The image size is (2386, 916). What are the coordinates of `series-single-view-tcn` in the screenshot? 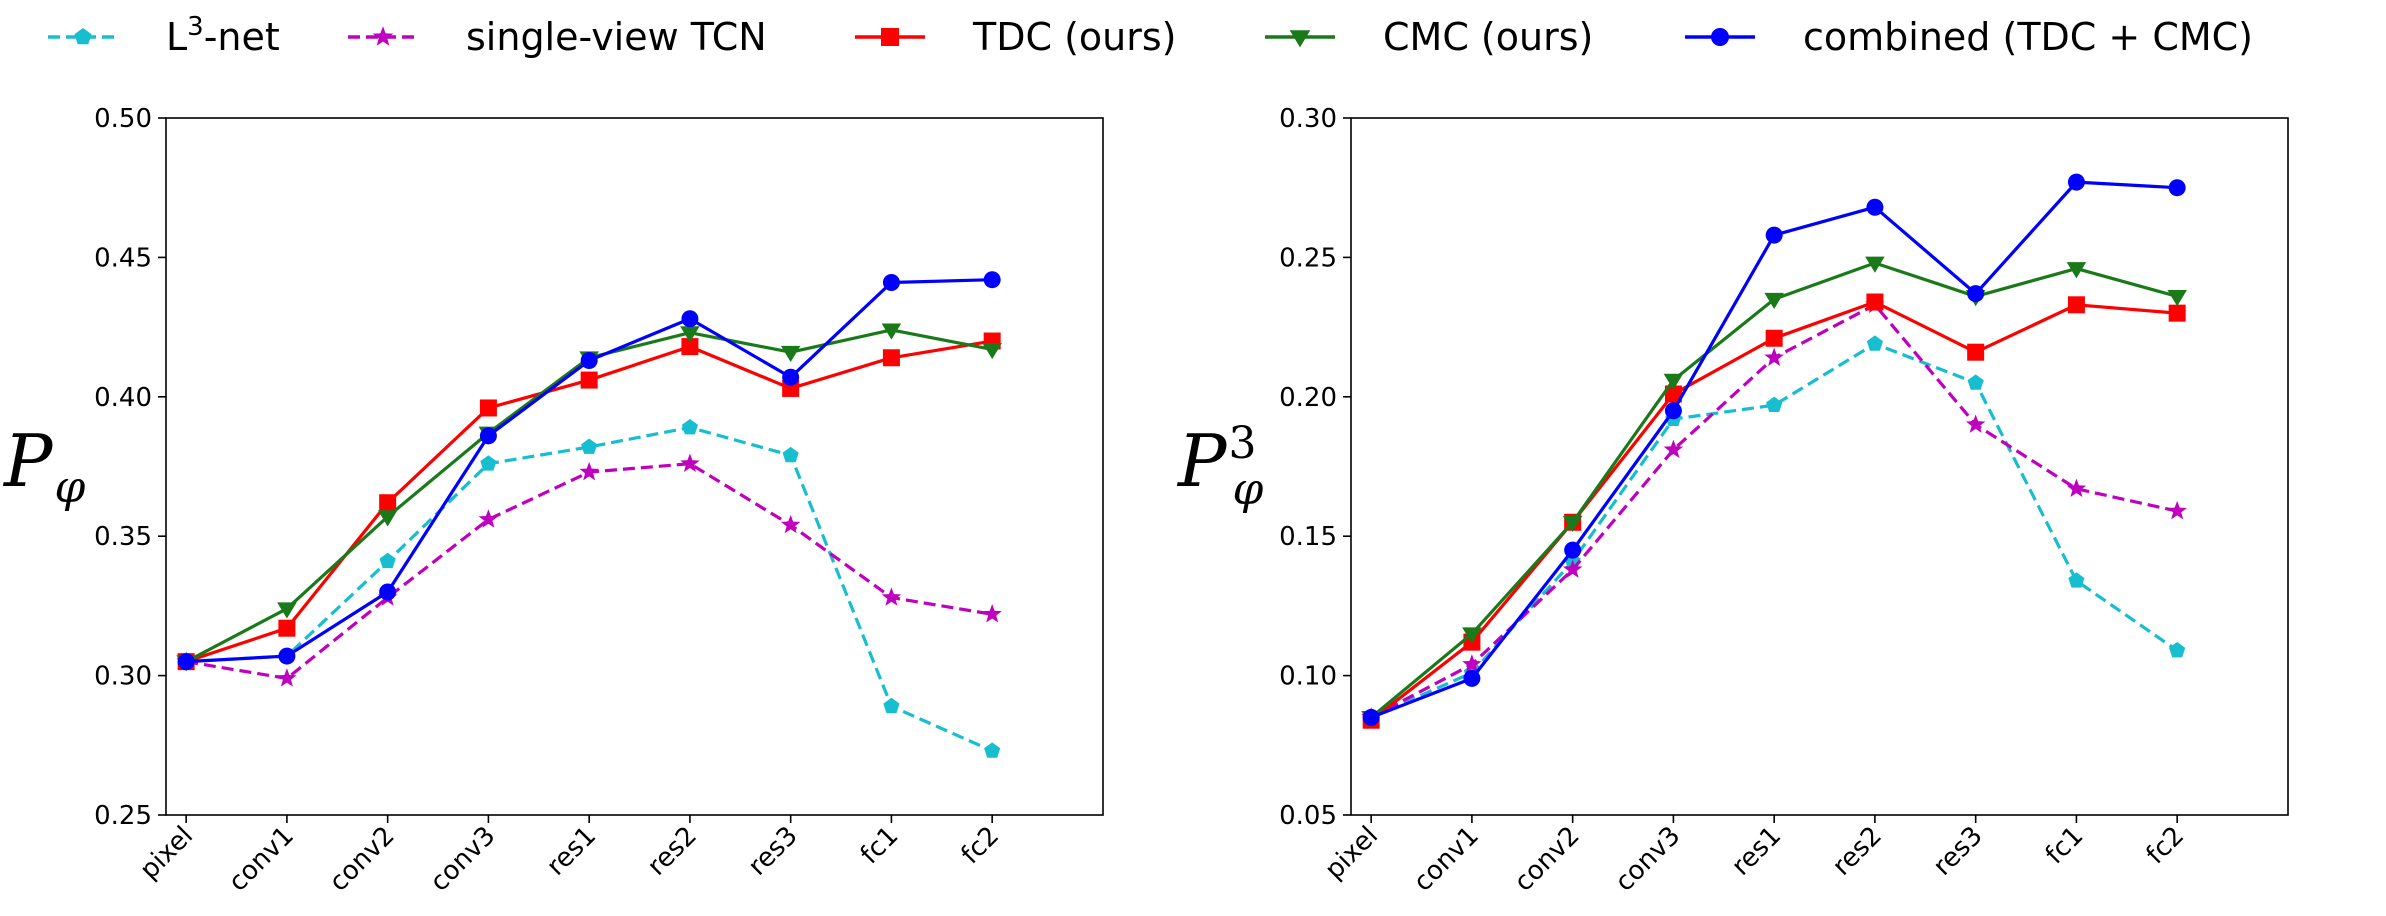 It's located at (589, 570).